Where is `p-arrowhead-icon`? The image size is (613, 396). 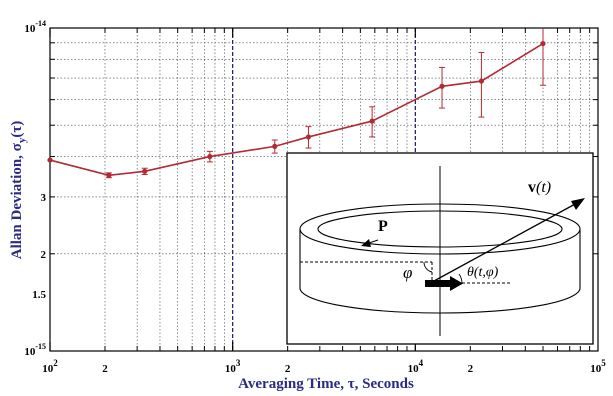 p-arrowhead-icon is located at coordinates (366, 243).